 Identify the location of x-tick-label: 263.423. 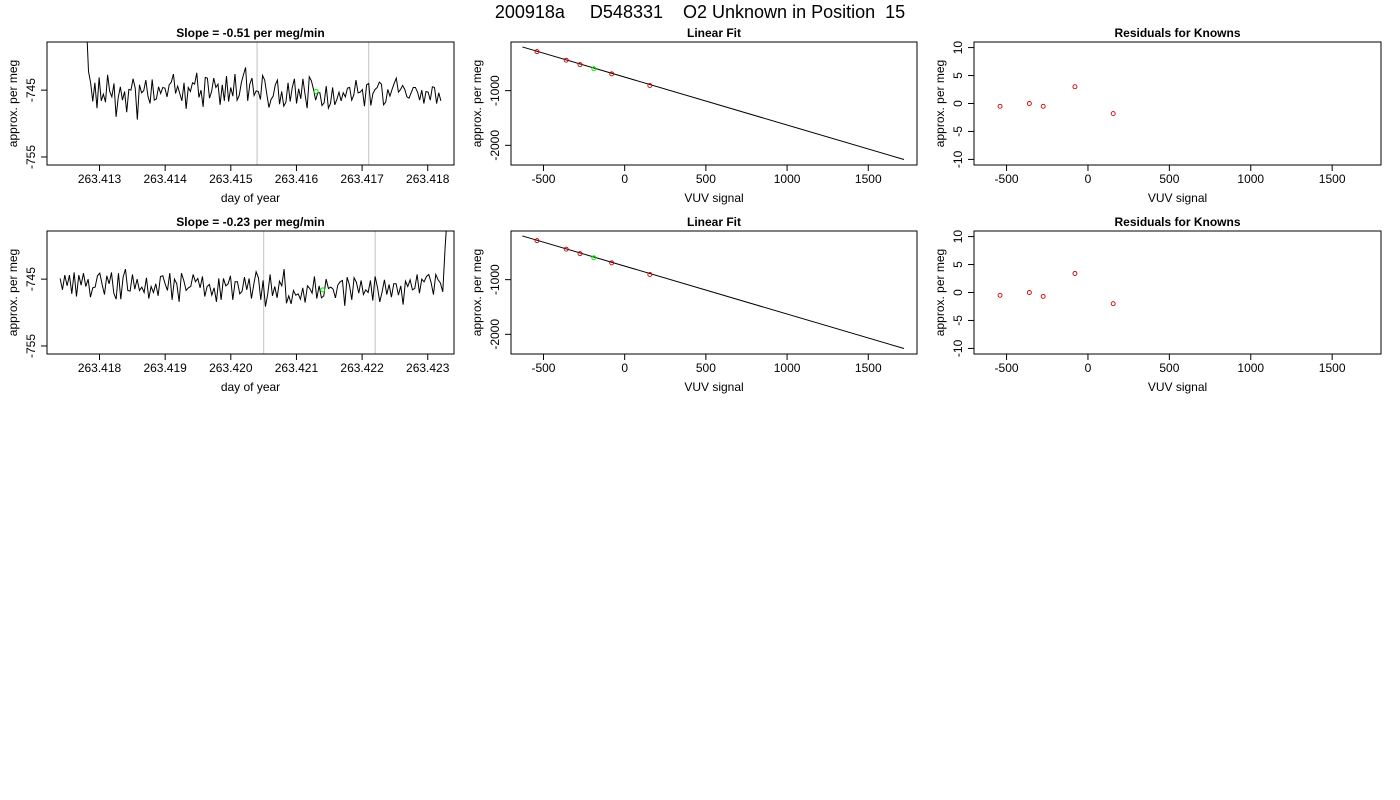
(428, 368).